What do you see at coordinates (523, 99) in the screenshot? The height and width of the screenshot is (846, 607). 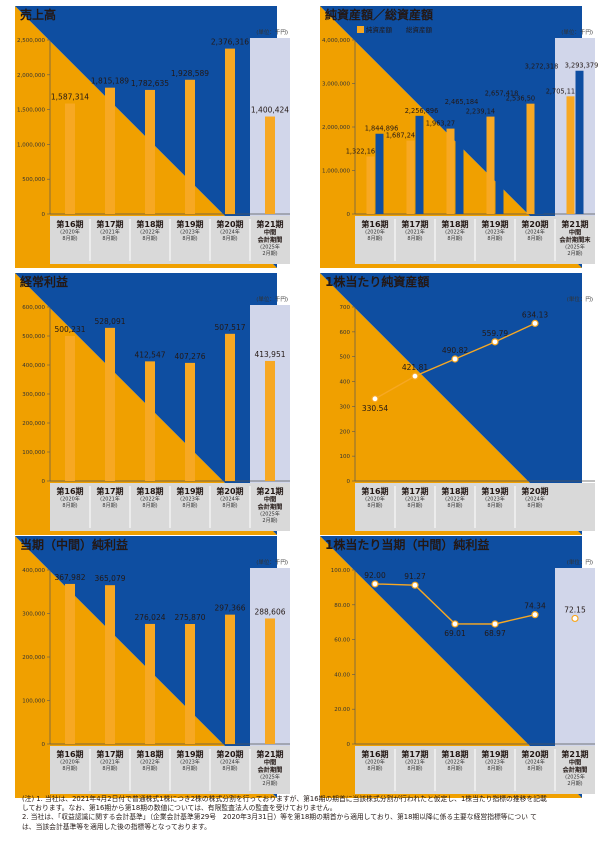 I see `data-label: 2,536,508` at bounding box center [523, 99].